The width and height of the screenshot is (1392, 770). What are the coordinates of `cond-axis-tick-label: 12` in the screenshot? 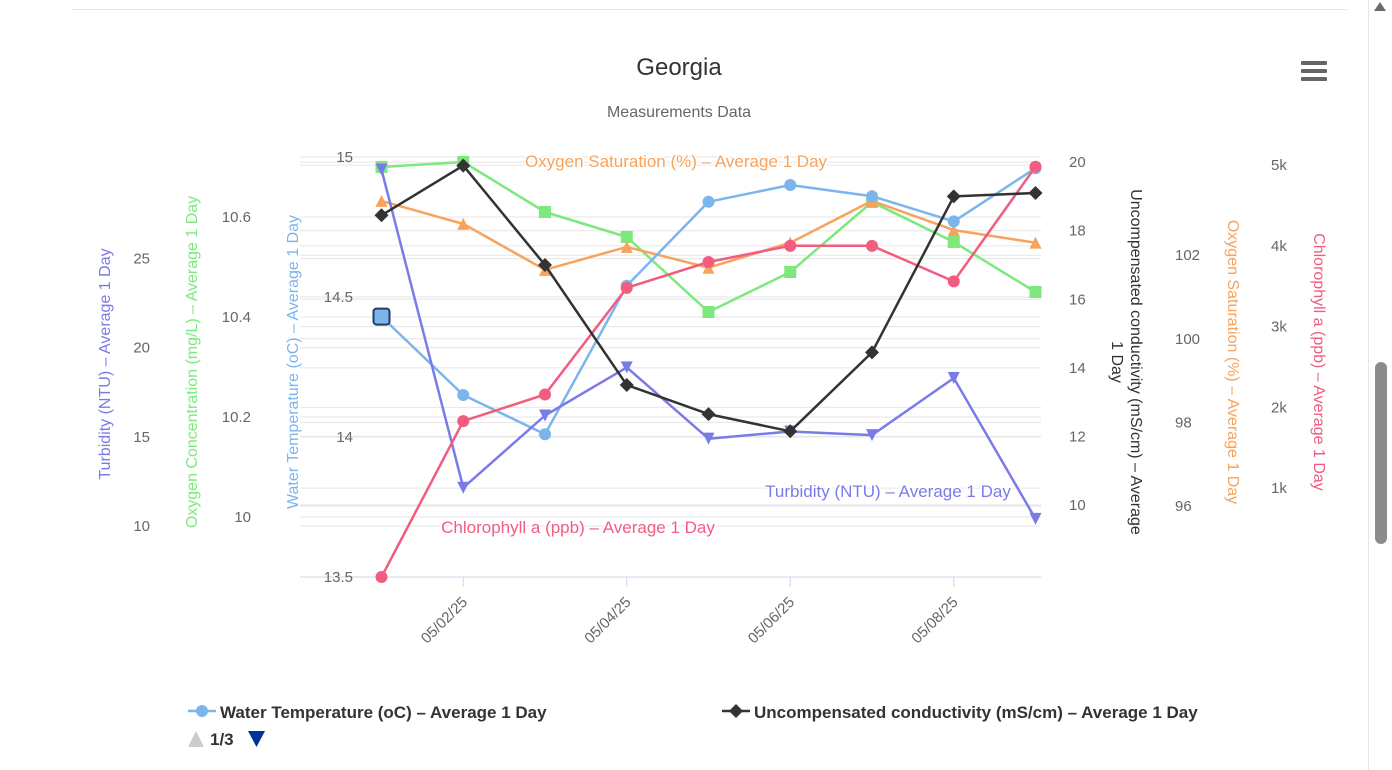 It's located at (1077, 436).